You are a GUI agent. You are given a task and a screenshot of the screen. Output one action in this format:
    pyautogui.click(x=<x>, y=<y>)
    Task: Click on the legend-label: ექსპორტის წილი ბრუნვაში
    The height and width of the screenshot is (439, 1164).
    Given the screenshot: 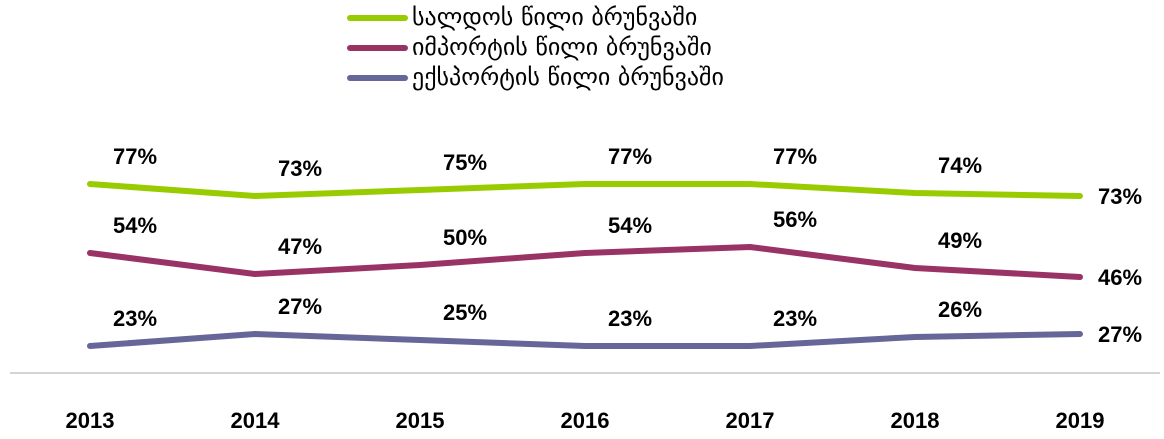 What is the action you would take?
    pyautogui.click(x=568, y=77)
    